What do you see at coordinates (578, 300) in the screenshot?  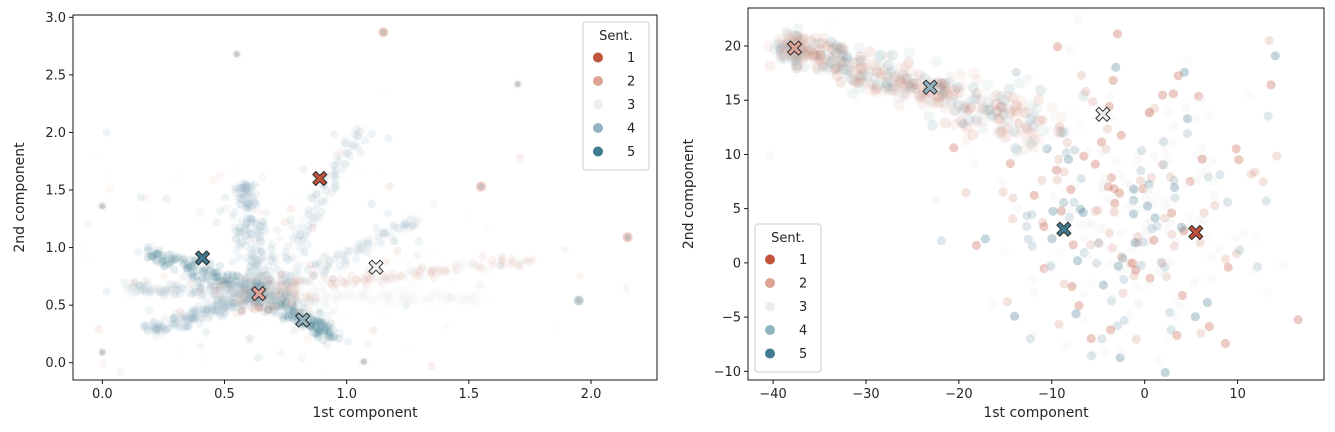 I see `outlier-point-core` at bounding box center [578, 300].